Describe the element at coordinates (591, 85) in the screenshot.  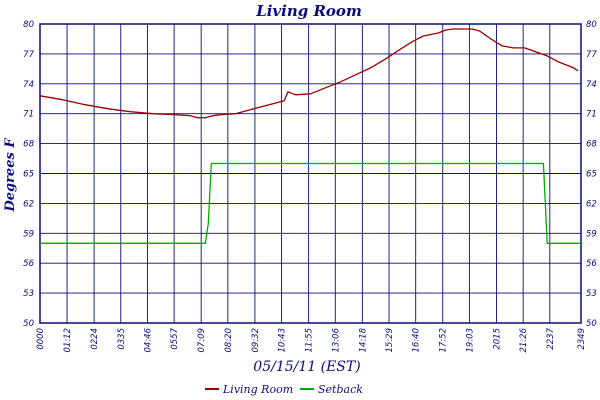
I see `y-tick-label-right: 74` at that location.